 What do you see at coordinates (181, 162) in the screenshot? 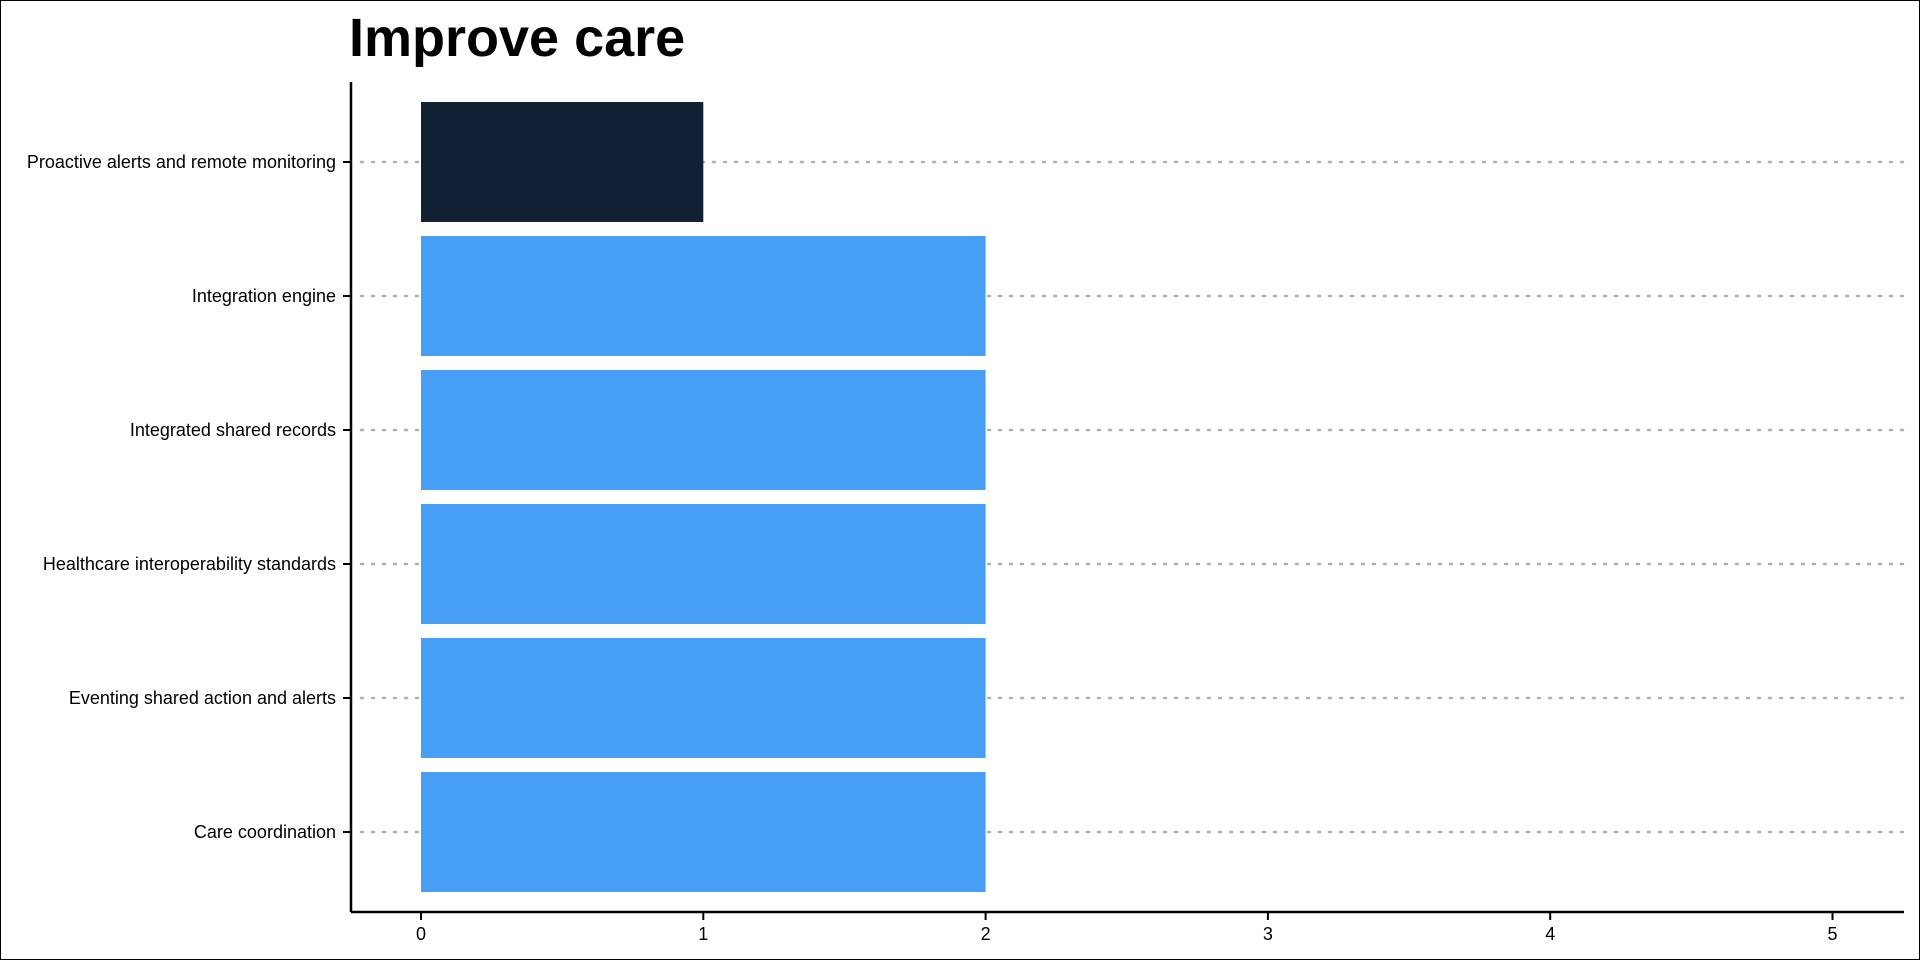
I see `category-label-1: Proactive alerts and remote monitoring` at bounding box center [181, 162].